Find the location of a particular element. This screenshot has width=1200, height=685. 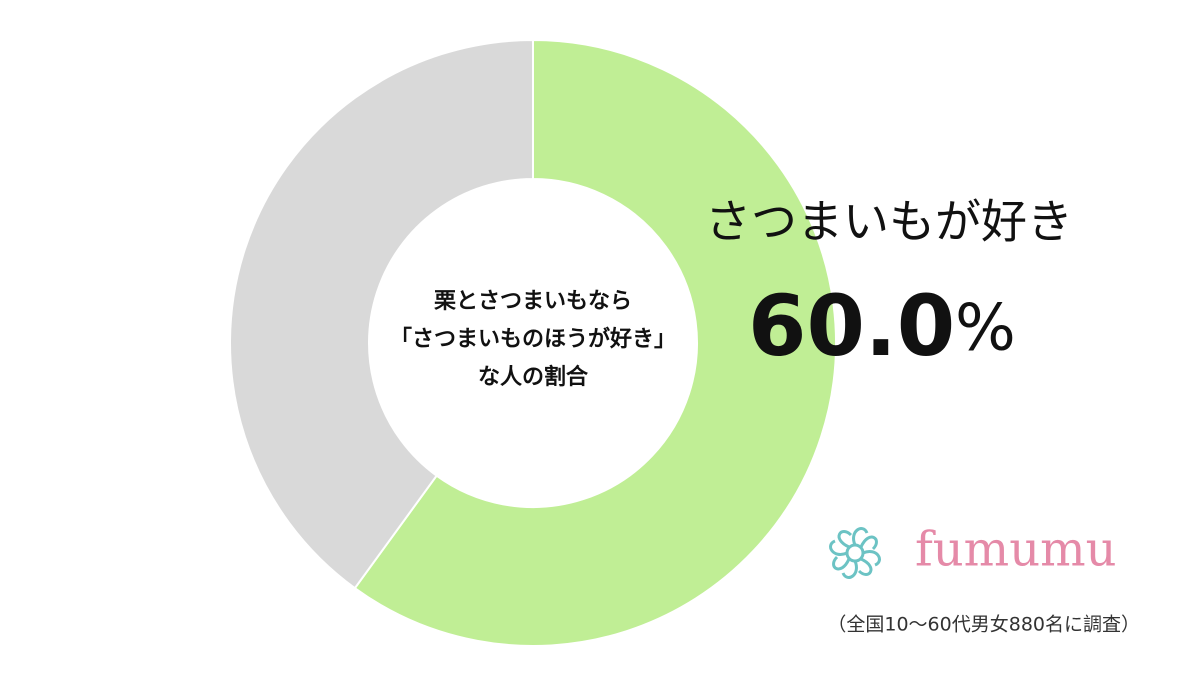

value-label: 60.0 is located at coordinates (851, 326).